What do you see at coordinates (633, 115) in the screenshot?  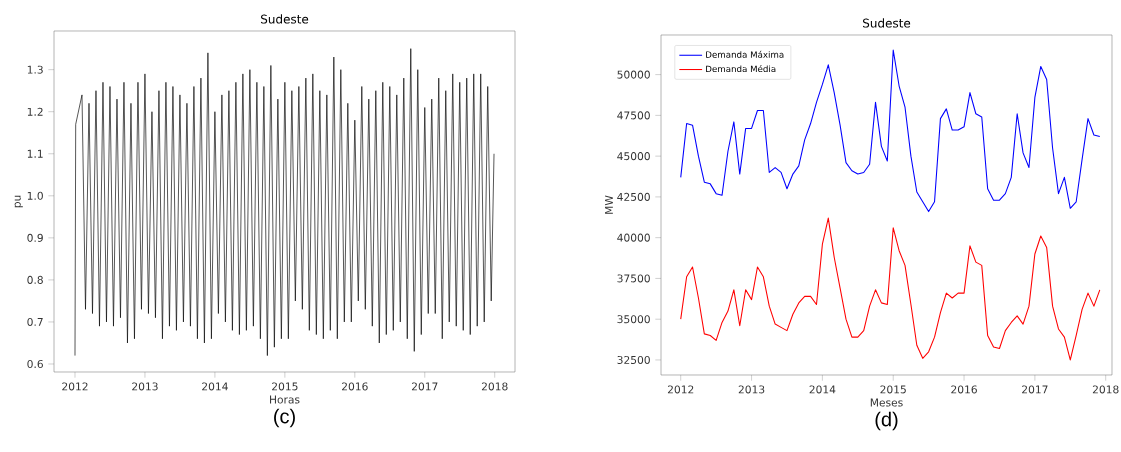 I see `y-tick-label: 47500` at bounding box center [633, 115].